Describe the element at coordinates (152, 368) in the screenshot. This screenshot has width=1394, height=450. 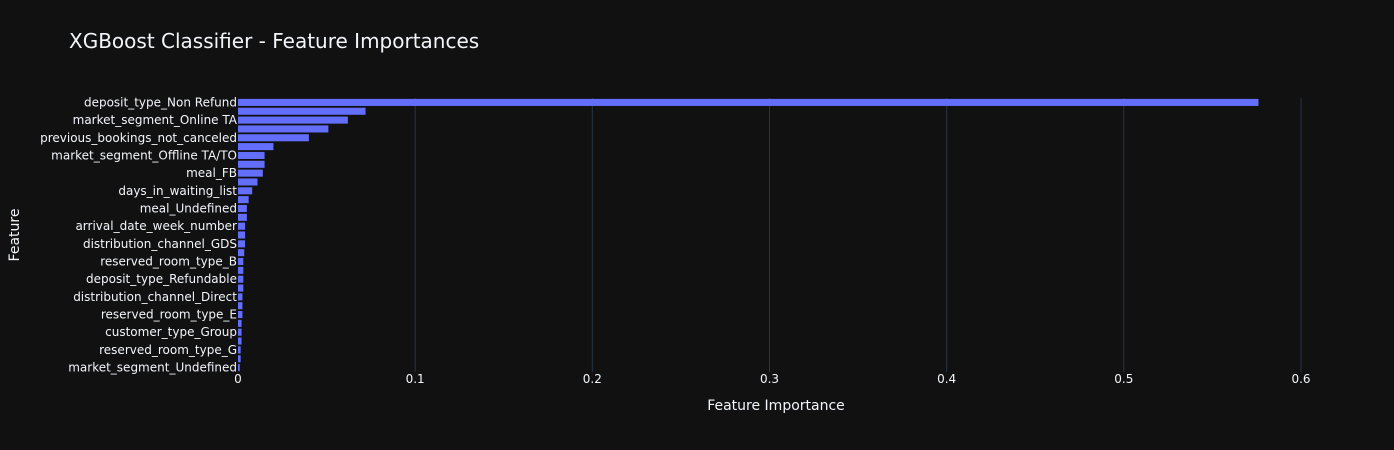
I see `y-tick-label: market_segment_Undefined` at that location.